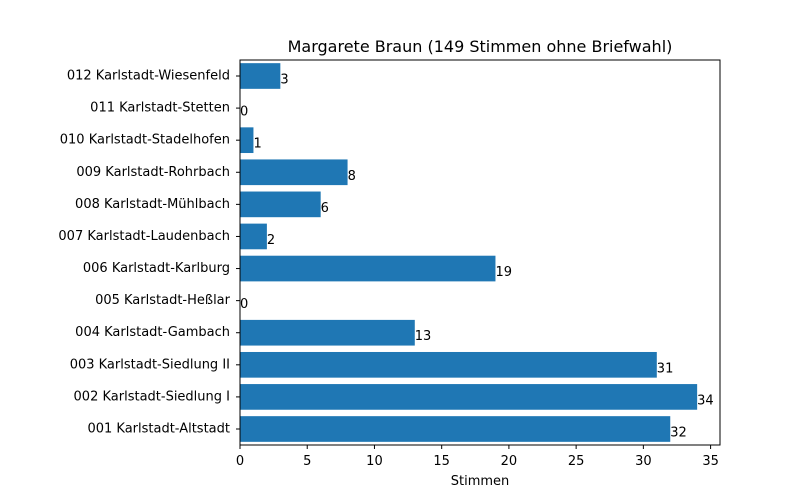  What do you see at coordinates (643, 461) in the screenshot?
I see `x-tick-label: 30` at bounding box center [643, 461].